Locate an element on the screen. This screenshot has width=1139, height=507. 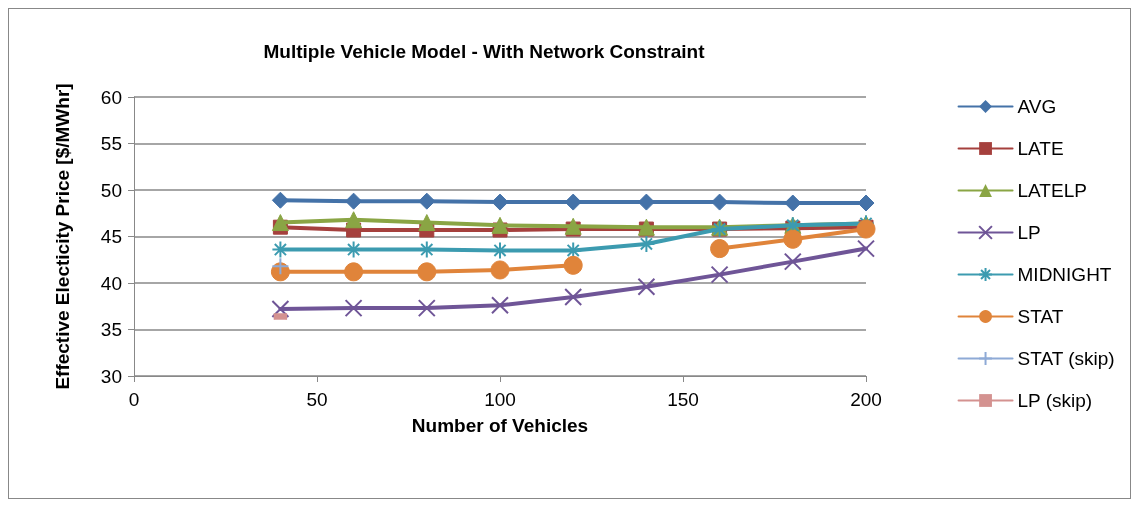
y-tick-label: 35 is located at coordinates (111, 329).